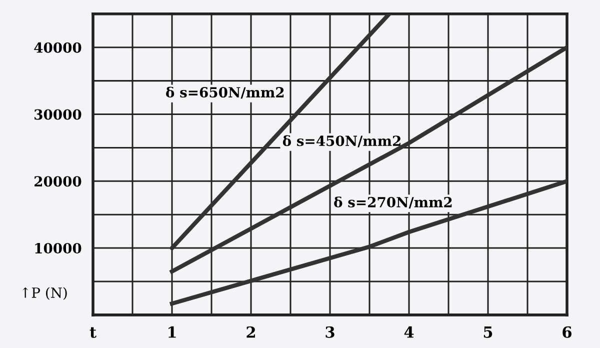 Image resolution: width=600 pixels, height=348 pixels. Describe the element at coordinates (225, 92) in the screenshot. I see `series-label: δ s=650N/mm2` at that location.